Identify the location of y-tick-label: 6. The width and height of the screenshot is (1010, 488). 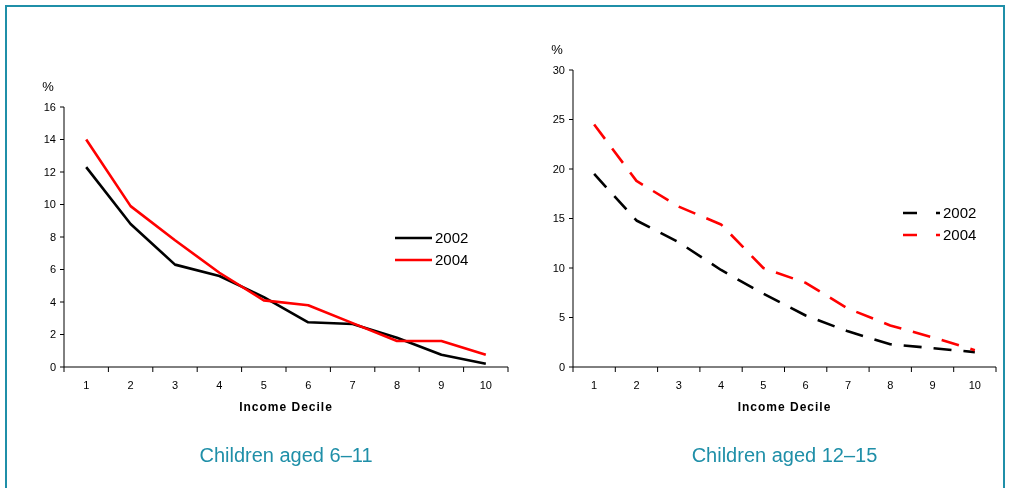
(52, 269).